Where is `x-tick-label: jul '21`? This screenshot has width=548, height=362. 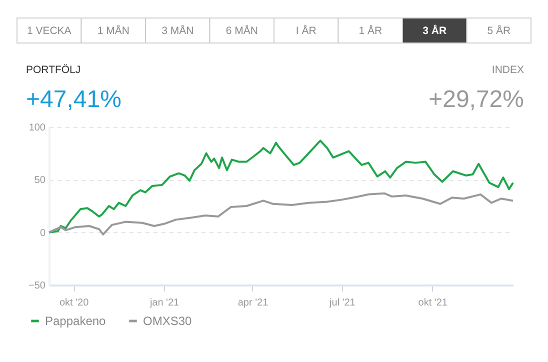 x-tick-label: jul '21 is located at coordinates (342, 303).